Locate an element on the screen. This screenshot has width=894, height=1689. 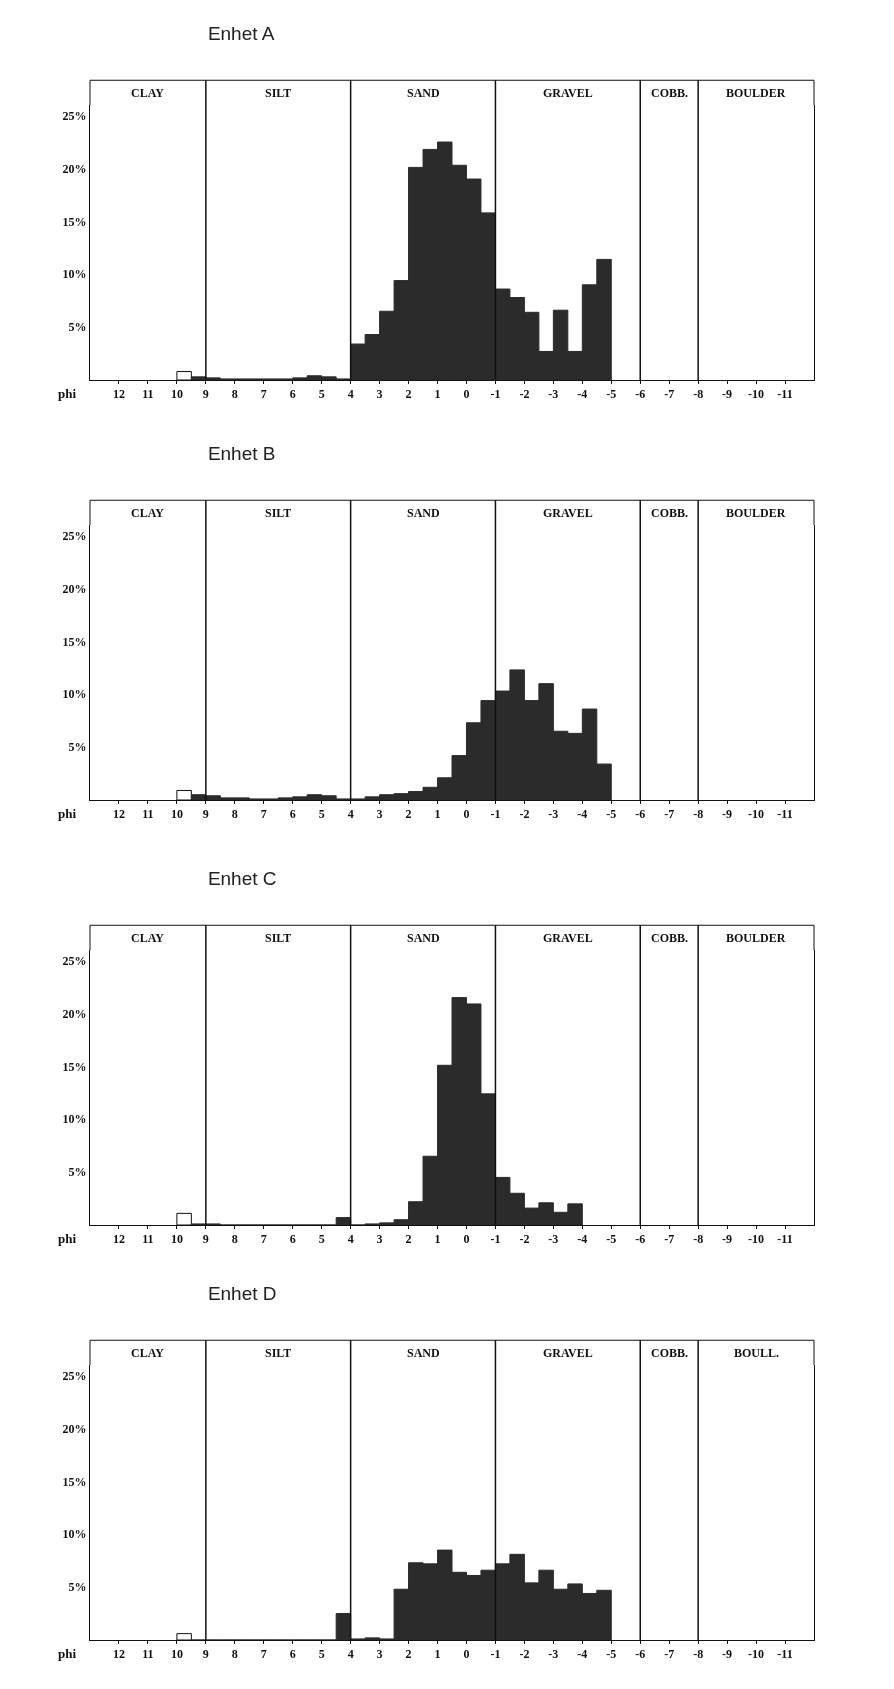
x-tick-label: 3 is located at coordinates (379, 814).